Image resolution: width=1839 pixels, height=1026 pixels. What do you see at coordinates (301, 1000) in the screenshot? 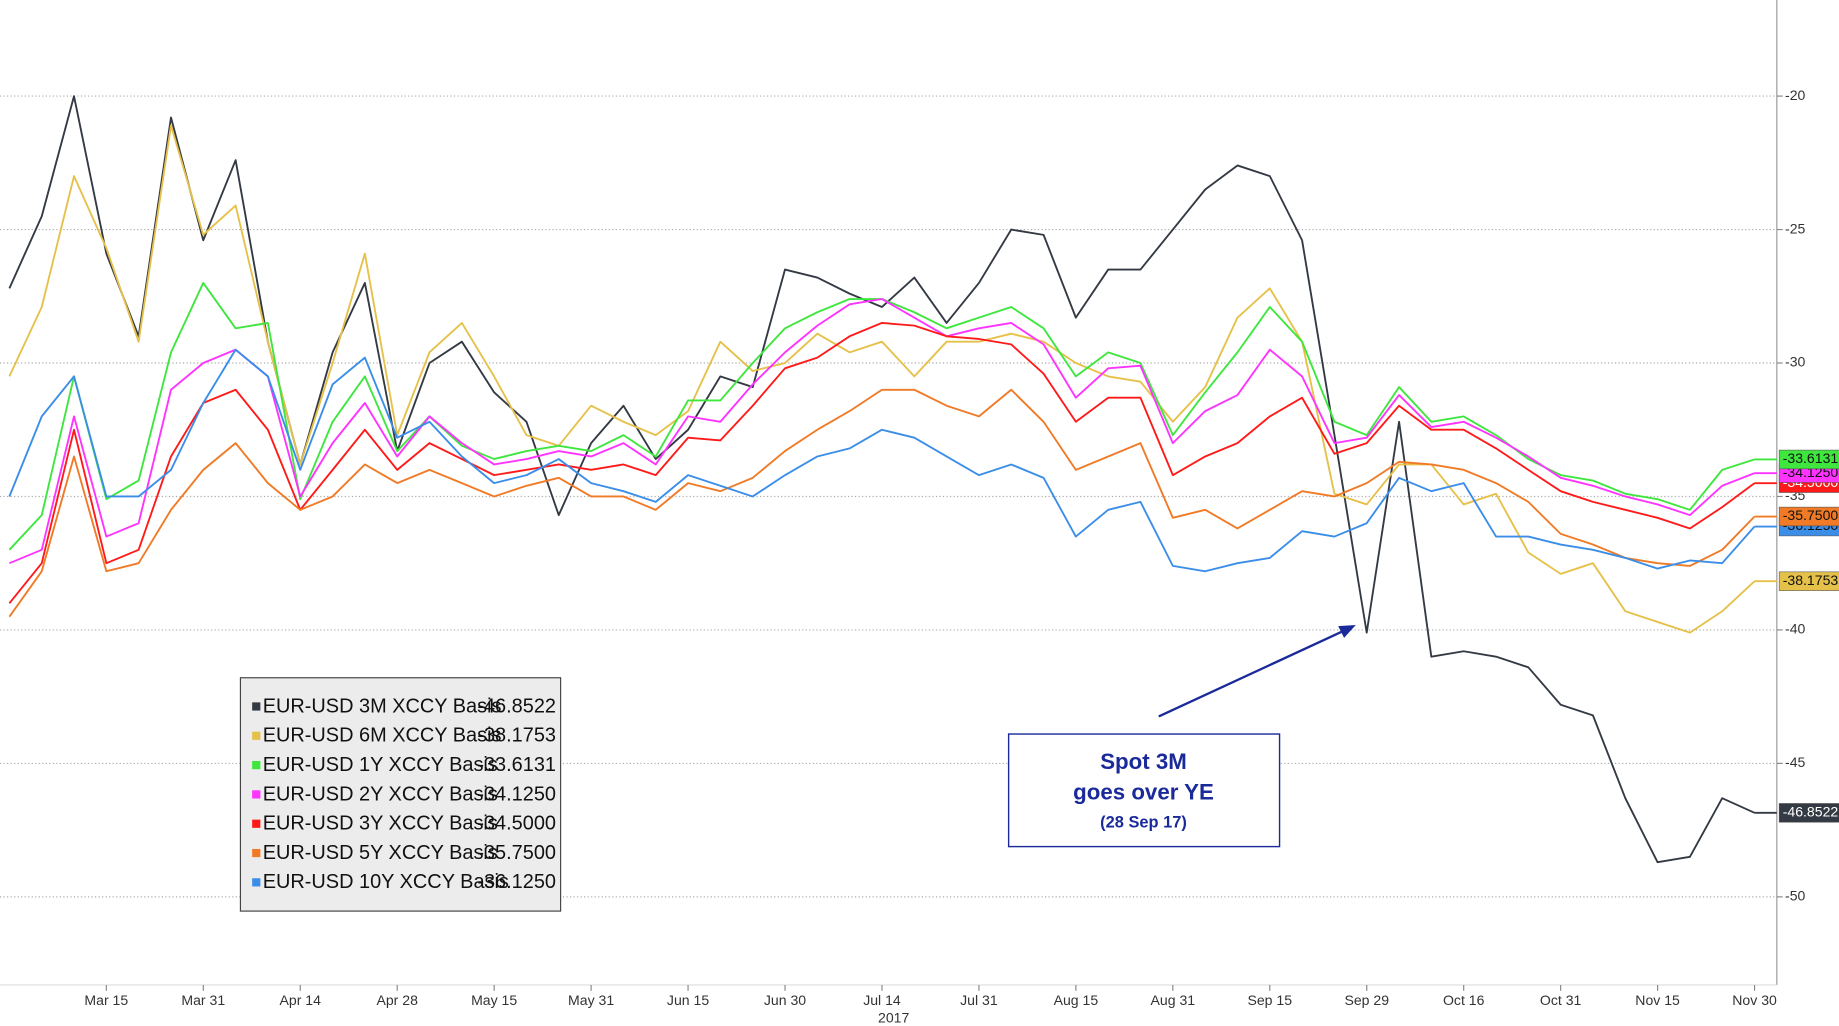
I see `x-tick-label: Apr 14` at bounding box center [301, 1000].